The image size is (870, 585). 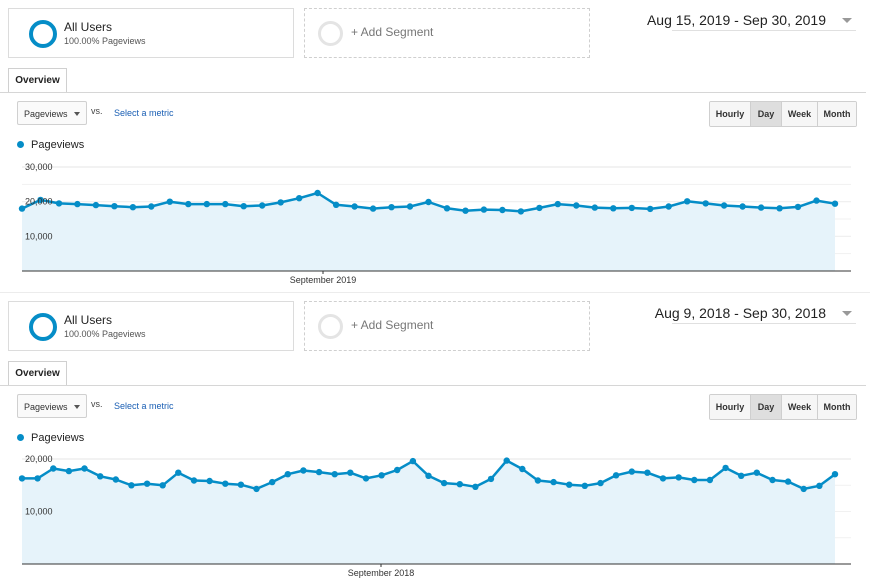 I want to click on panel-divider, so click(x=435, y=292).